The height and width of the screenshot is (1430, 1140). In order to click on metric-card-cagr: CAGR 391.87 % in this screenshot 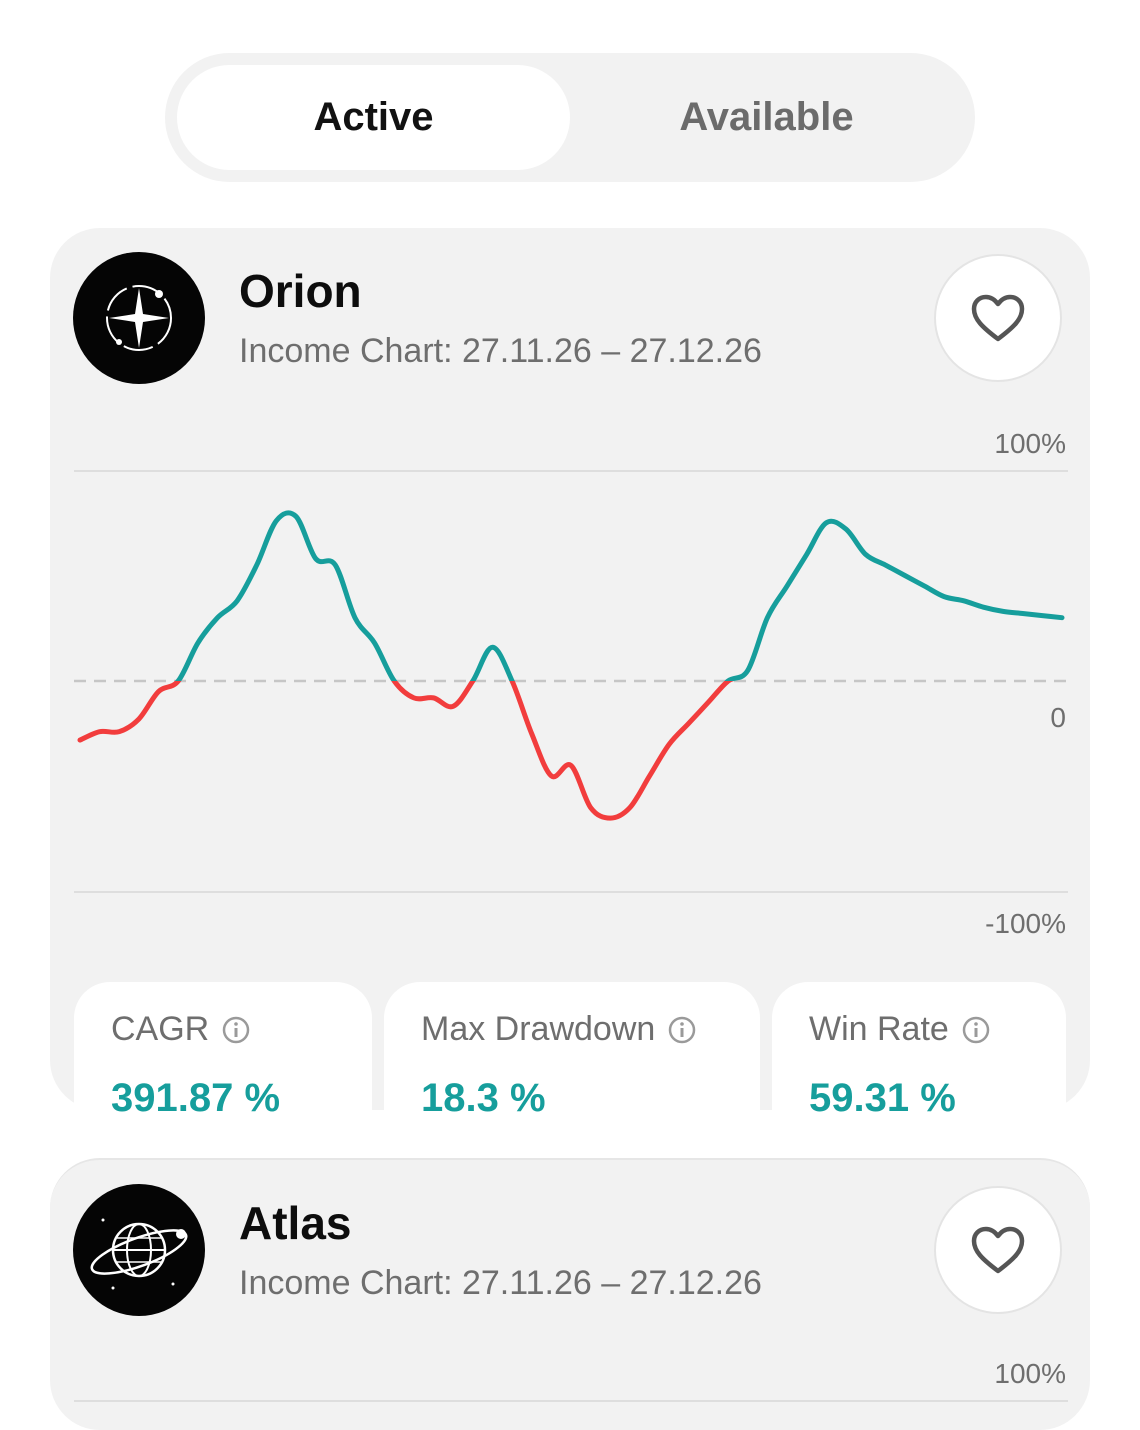, I will do `click(223, 1051)`.